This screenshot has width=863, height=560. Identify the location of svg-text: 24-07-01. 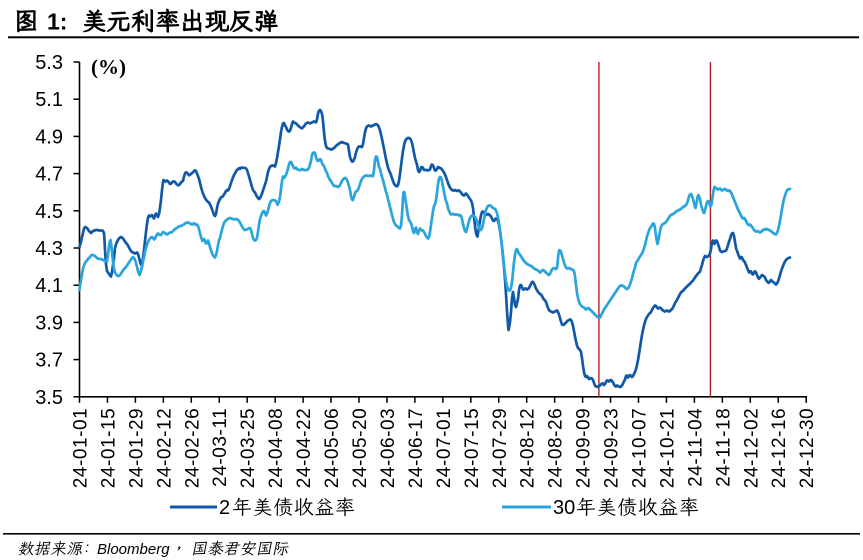
(444, 448).